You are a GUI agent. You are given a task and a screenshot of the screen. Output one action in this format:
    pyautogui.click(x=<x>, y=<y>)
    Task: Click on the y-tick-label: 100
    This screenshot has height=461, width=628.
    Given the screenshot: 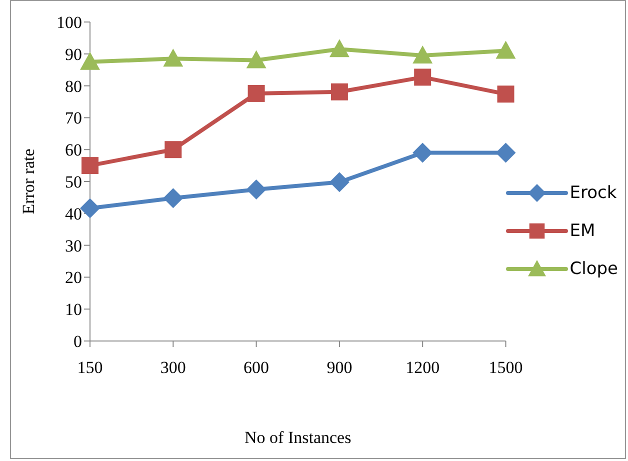 What is the action you would take?
    pyautogui.click(x=69, y=22)
    